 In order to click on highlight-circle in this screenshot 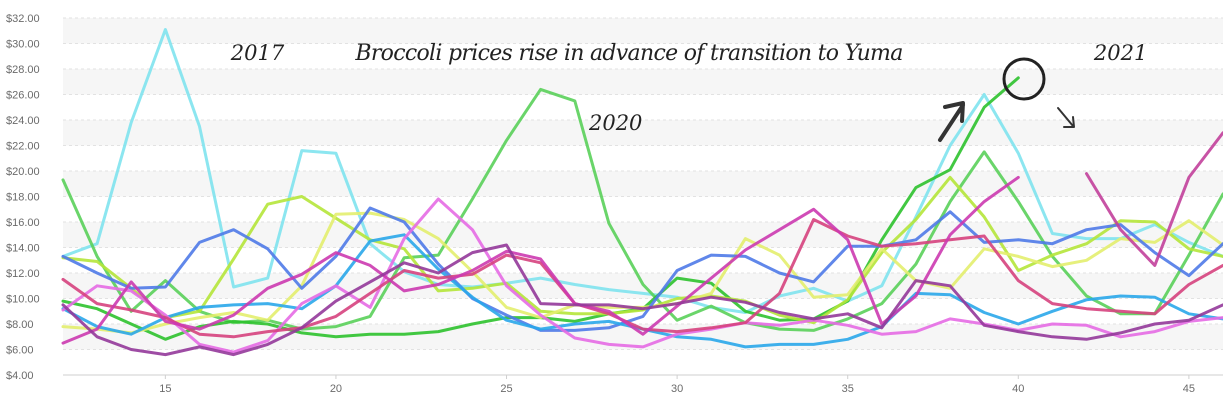, I will do `click(1024, 79)`.